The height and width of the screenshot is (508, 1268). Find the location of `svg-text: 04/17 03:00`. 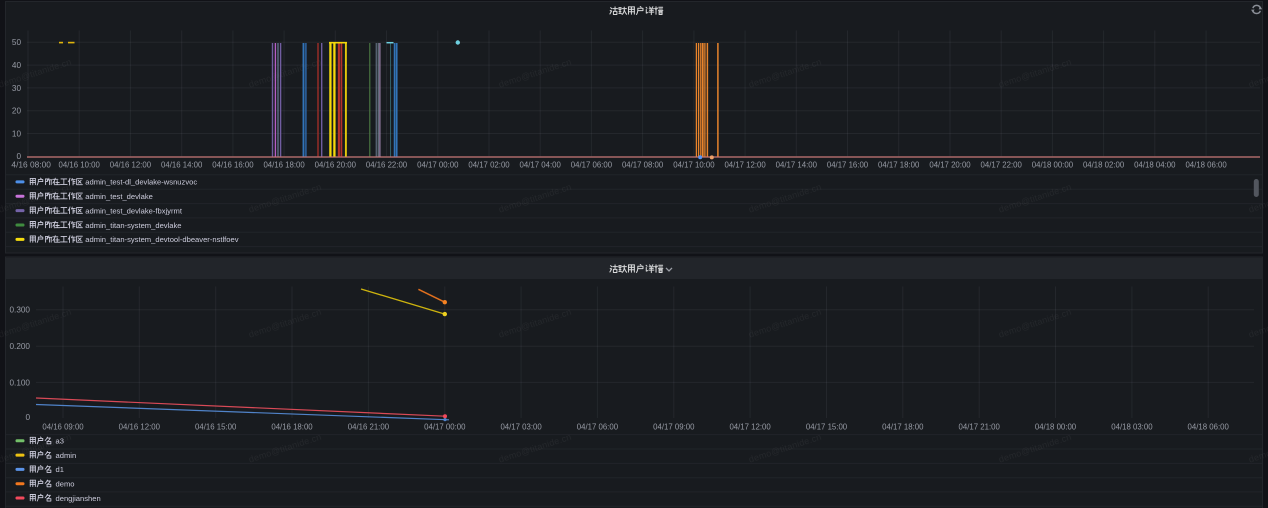

svg-text: 04/17 03:00 is located at coordinates (521, 426).